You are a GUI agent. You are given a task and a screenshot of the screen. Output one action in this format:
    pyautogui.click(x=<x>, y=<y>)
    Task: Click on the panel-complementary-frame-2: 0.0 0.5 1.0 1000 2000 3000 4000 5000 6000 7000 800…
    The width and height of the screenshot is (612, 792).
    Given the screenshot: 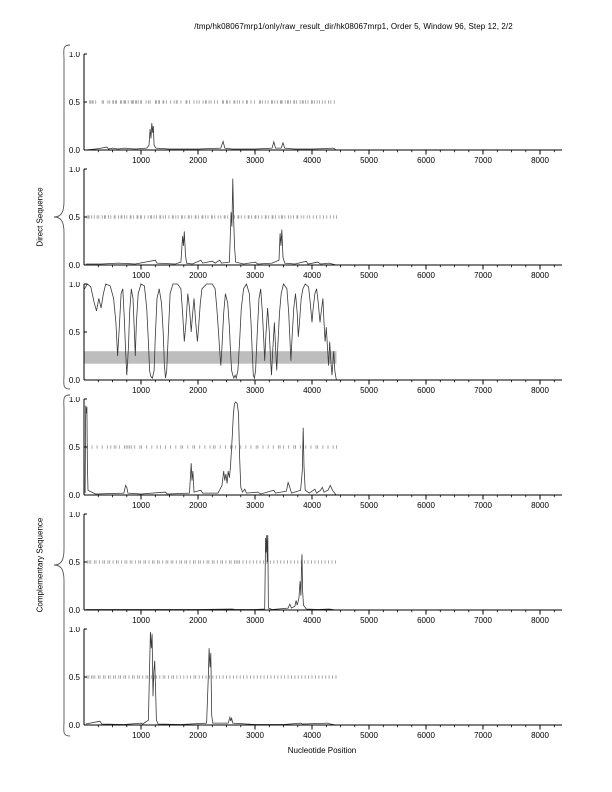 What is the action you would take?
    pyautogui.click(x=315, y=568)
    